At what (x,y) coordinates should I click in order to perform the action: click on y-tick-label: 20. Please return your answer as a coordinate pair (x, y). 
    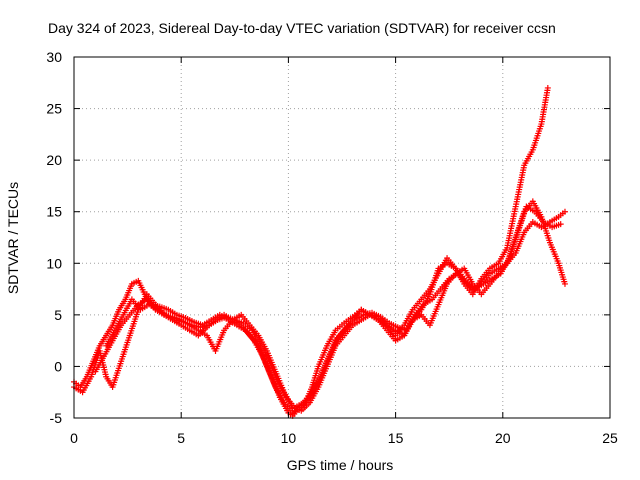
    Looking at the image, I should click on (54, 160).